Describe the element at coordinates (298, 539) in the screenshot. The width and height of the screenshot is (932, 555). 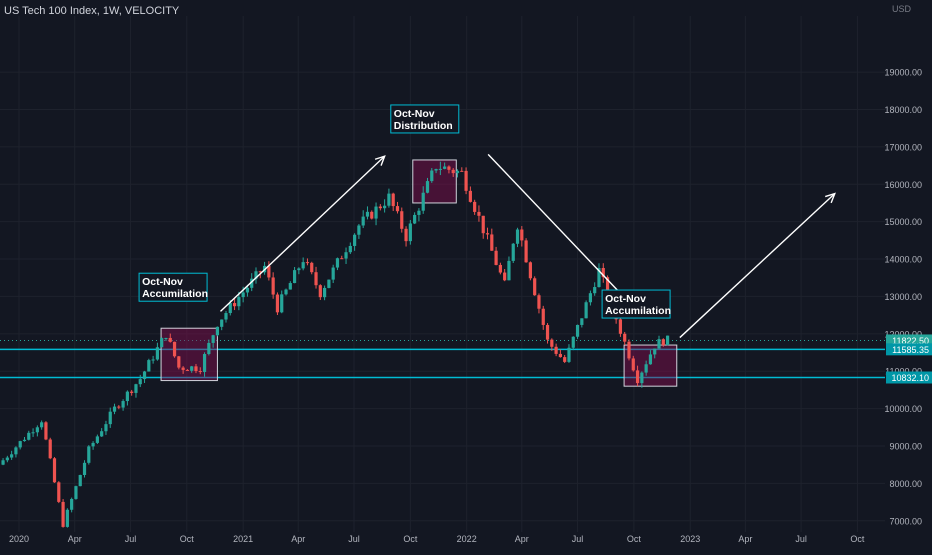
I see `x-tick-label: Apr` at that location.